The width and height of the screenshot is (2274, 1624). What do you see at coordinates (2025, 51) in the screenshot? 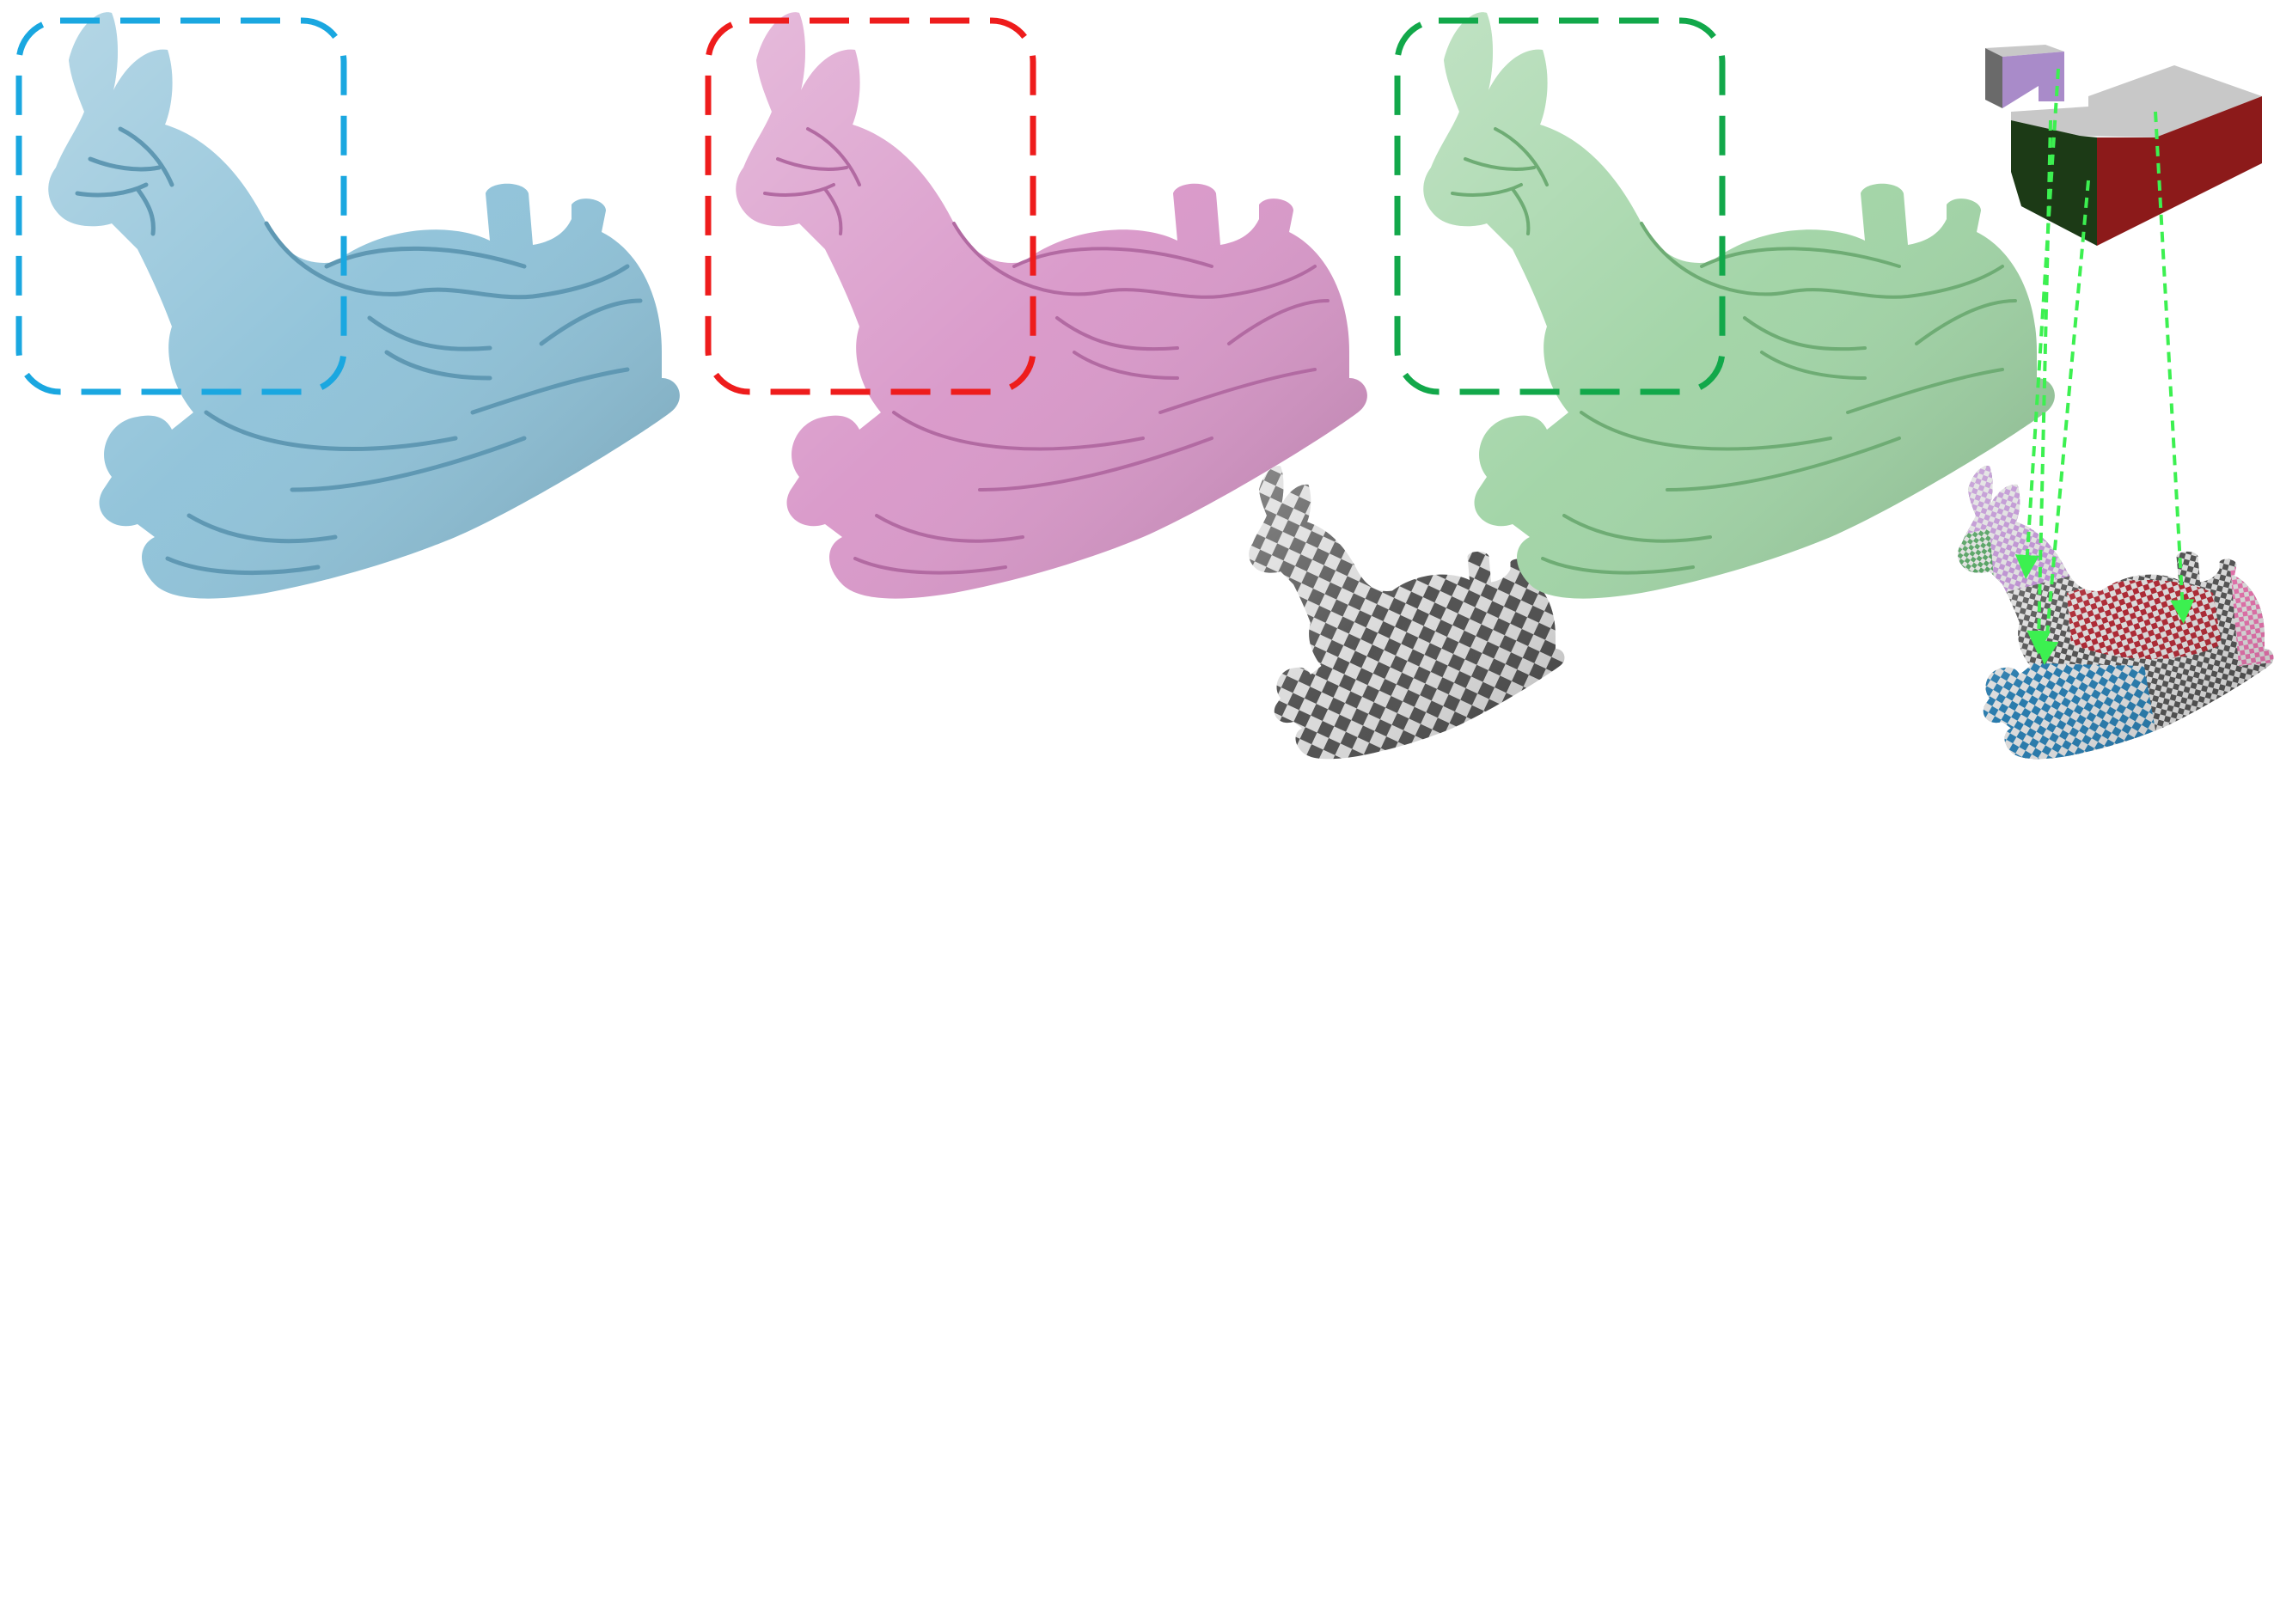
I see `atlas-purple-top` at bounding box center [2025, 51].